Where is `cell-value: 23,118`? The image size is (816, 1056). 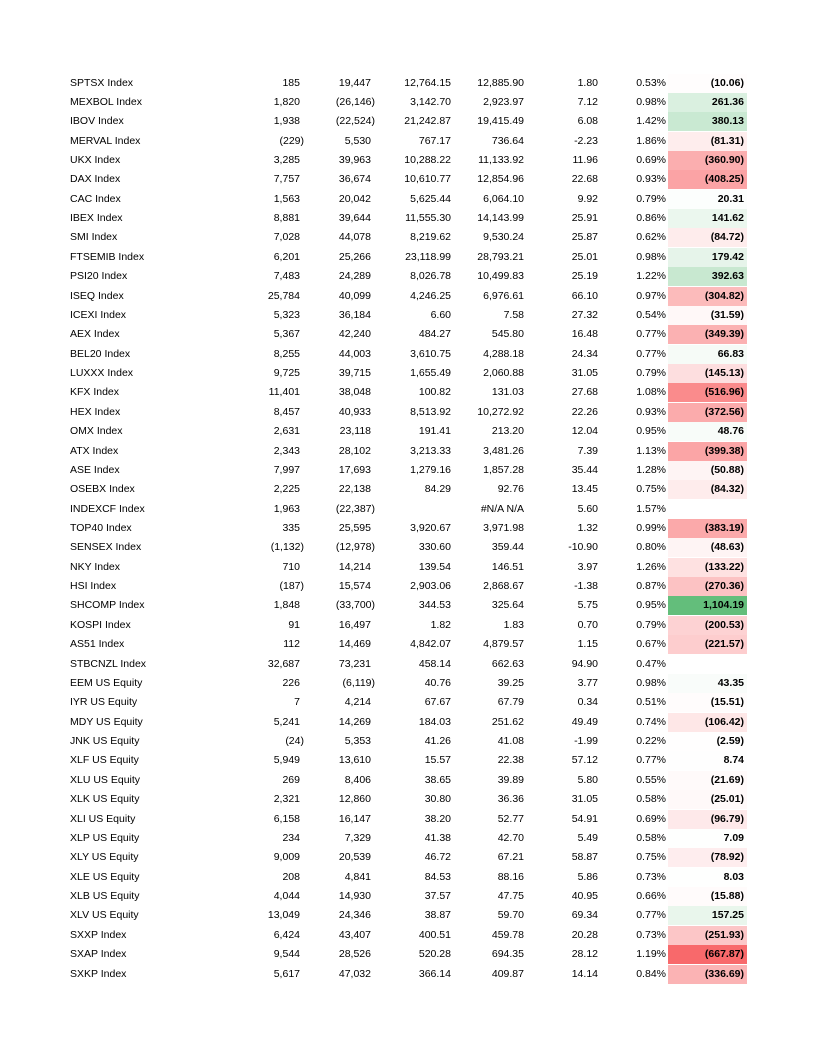 cell-value: 23,118 is located at coordinates (355, 431).